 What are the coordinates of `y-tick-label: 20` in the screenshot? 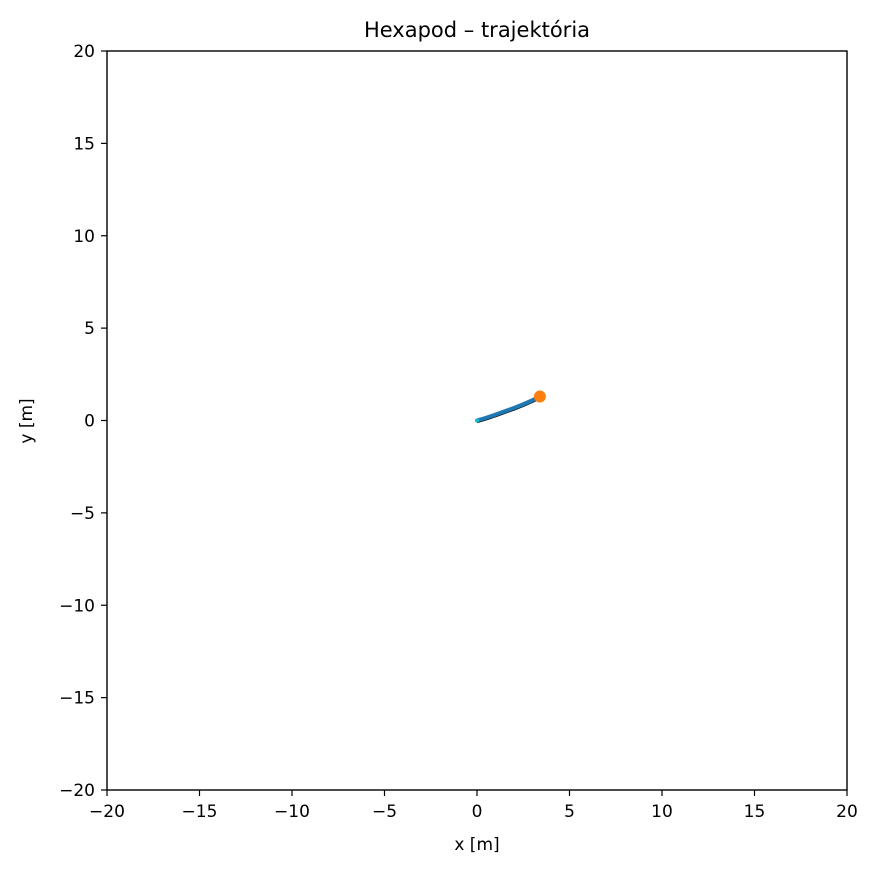 It's located at (84, 52).